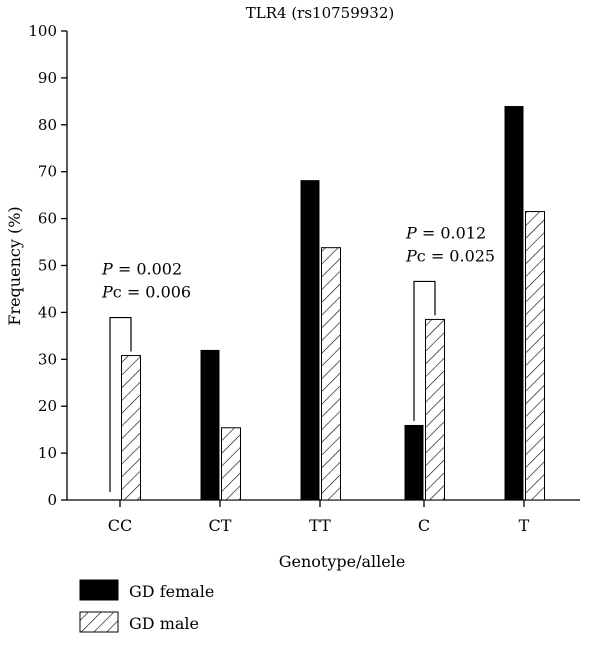  What do you see at coordinates (99, 622) in the screenshot?
I see `legend-swatch-gd-male` at bounding box center [99, 622].